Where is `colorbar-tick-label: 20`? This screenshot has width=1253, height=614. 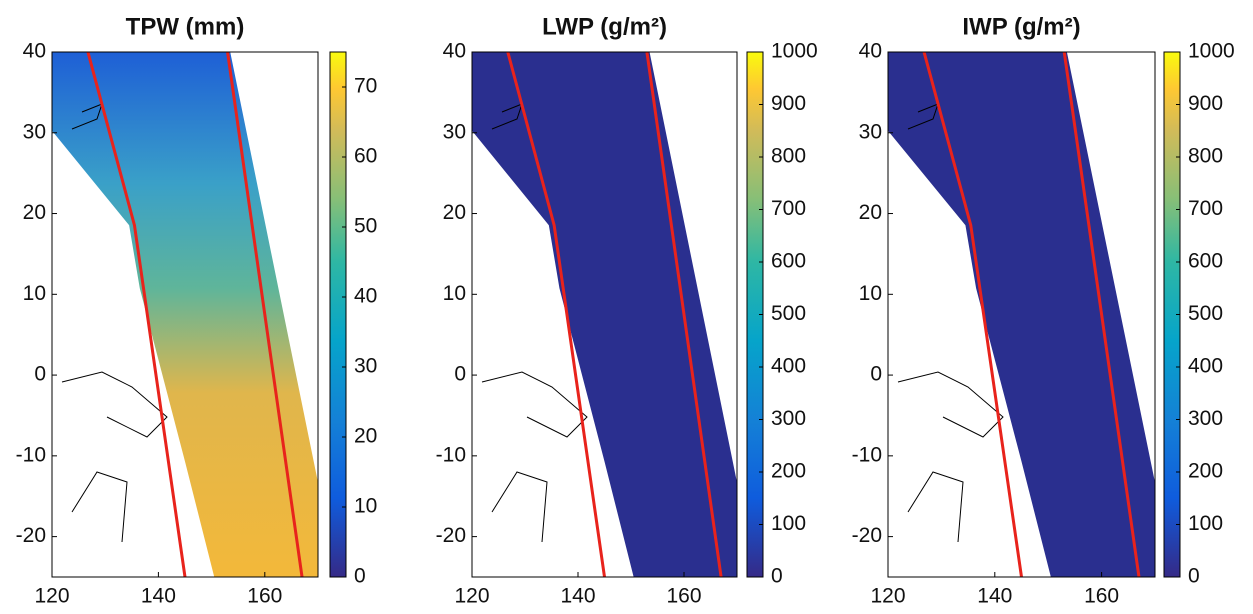
colorbar-tick-label: 20 is located at coordinates (365, 436).